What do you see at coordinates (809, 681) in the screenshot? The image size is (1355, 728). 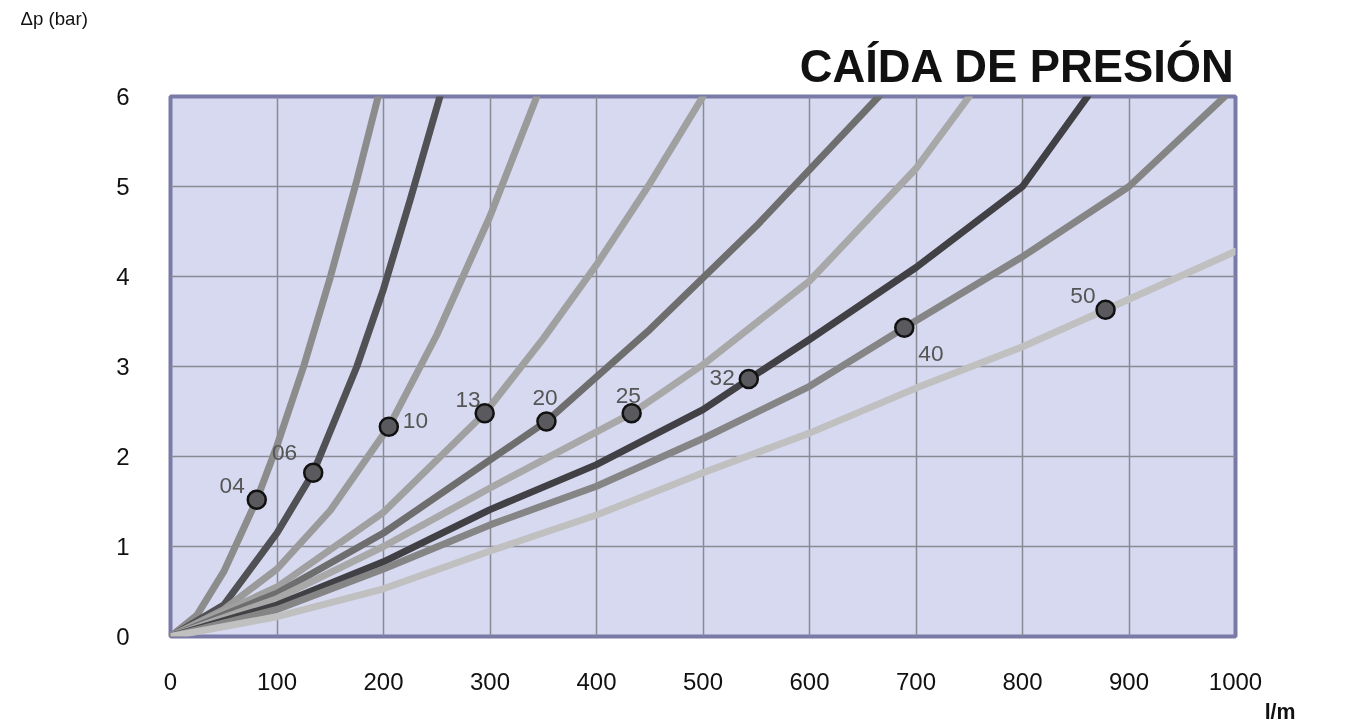 I see `x-tick-label: 600` at bounding box center [809, 681].